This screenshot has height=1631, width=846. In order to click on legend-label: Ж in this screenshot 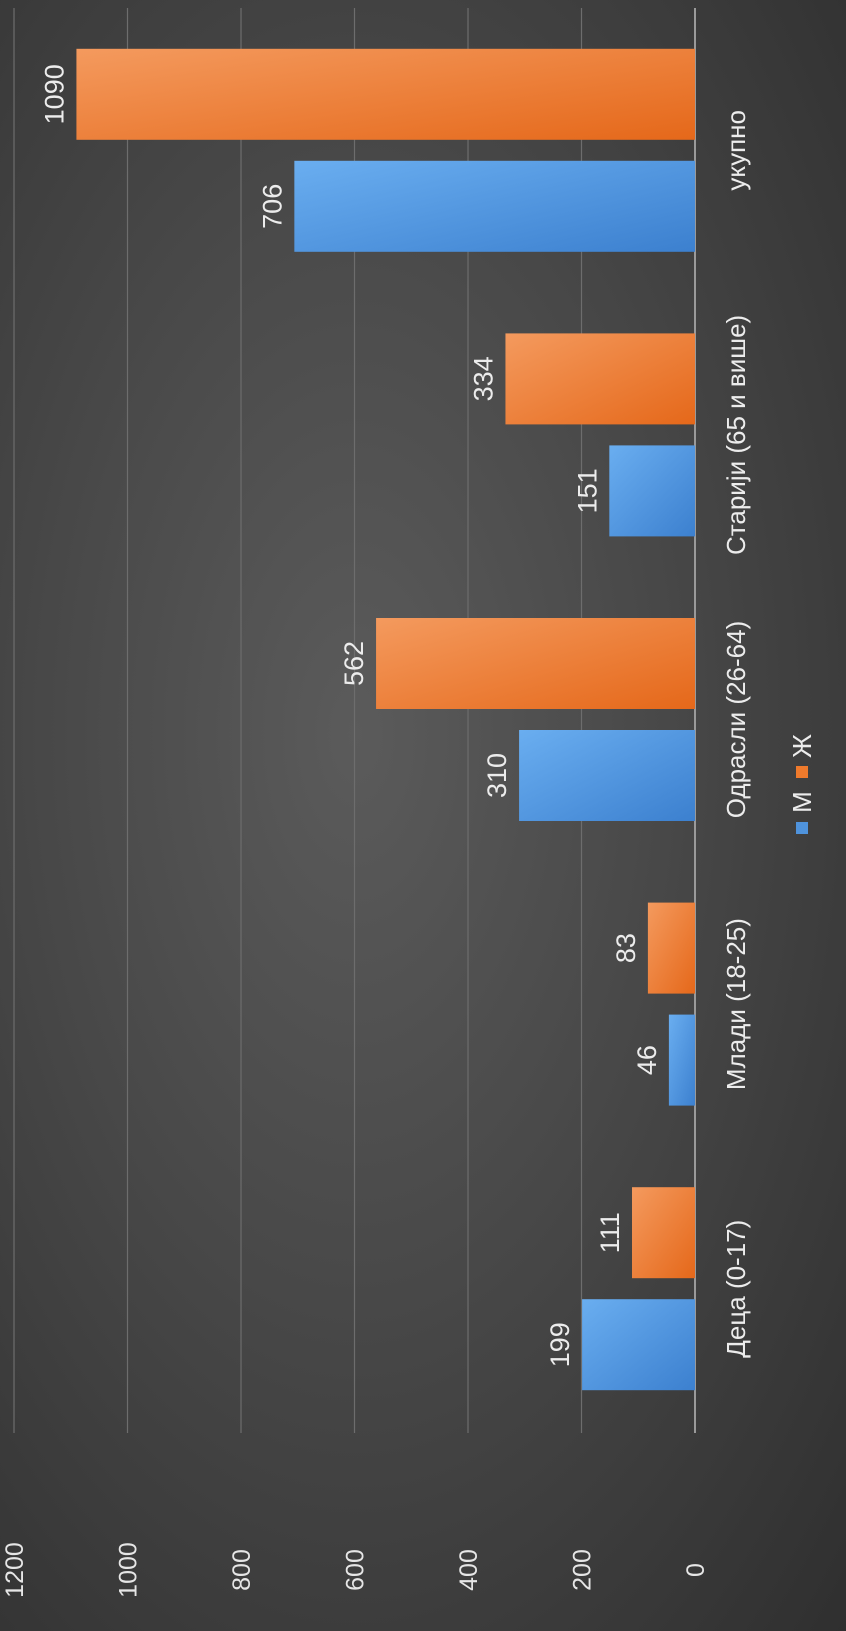, I will do `click(802, 746)`.